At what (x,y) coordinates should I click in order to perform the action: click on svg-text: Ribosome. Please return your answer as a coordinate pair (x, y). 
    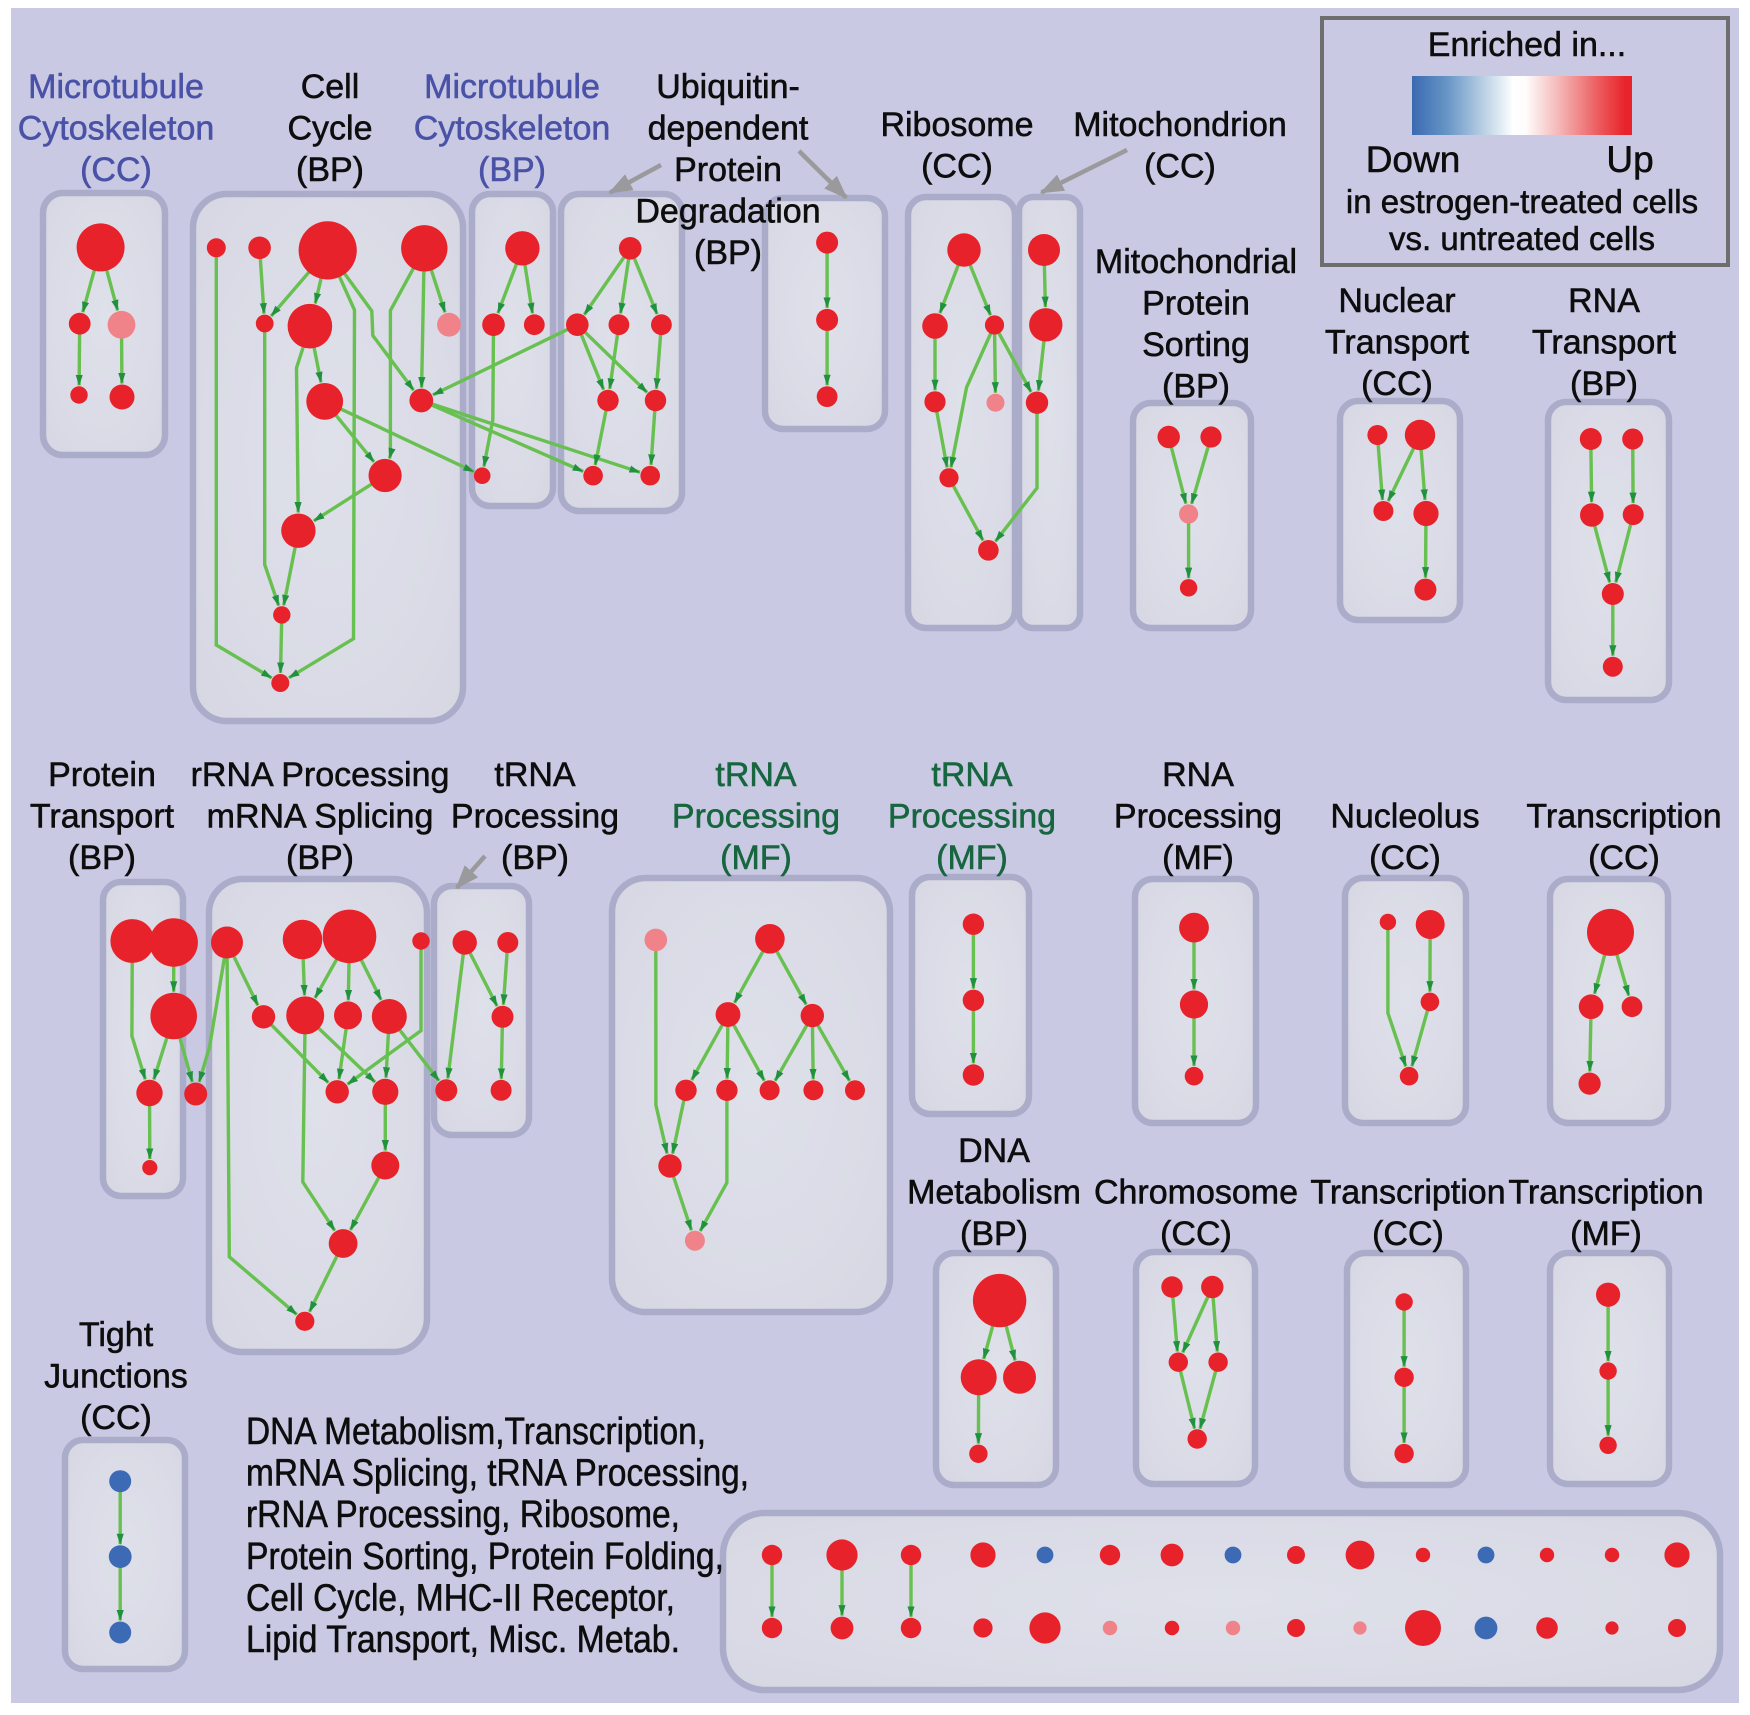
    Looking at the image, I should click on (956, 125).